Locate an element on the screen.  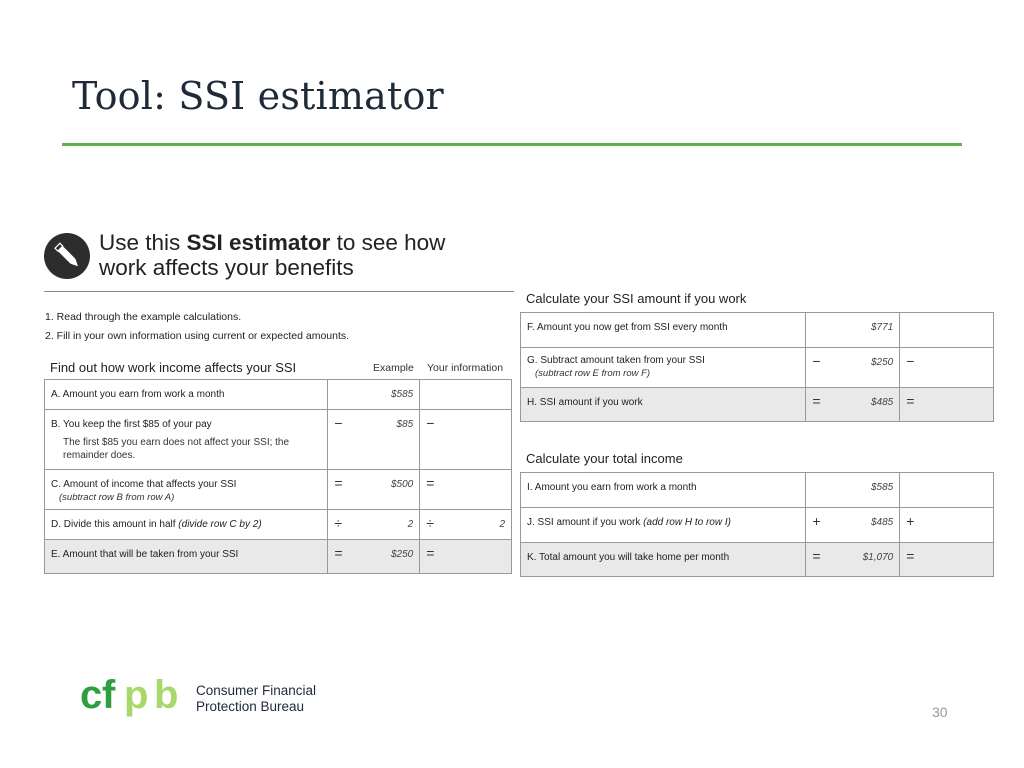
logo-letter-p: p is located at coordinates (136, 696).